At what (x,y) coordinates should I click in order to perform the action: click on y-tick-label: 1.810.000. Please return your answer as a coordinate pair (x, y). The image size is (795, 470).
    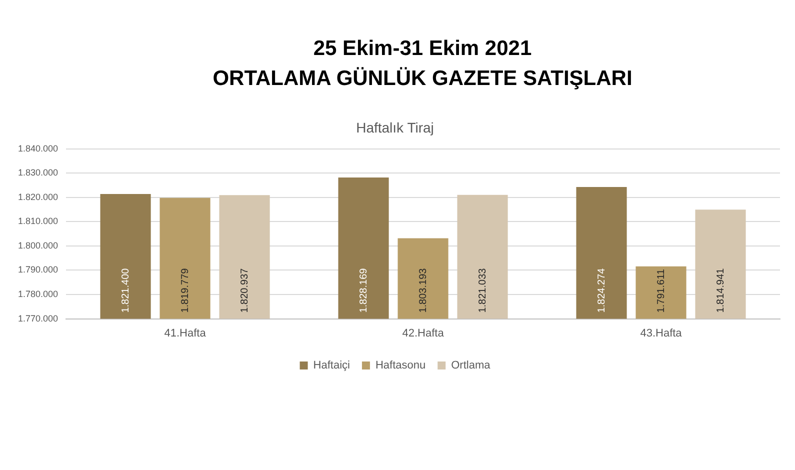
    Looking at the image, I should click on (38, 221).